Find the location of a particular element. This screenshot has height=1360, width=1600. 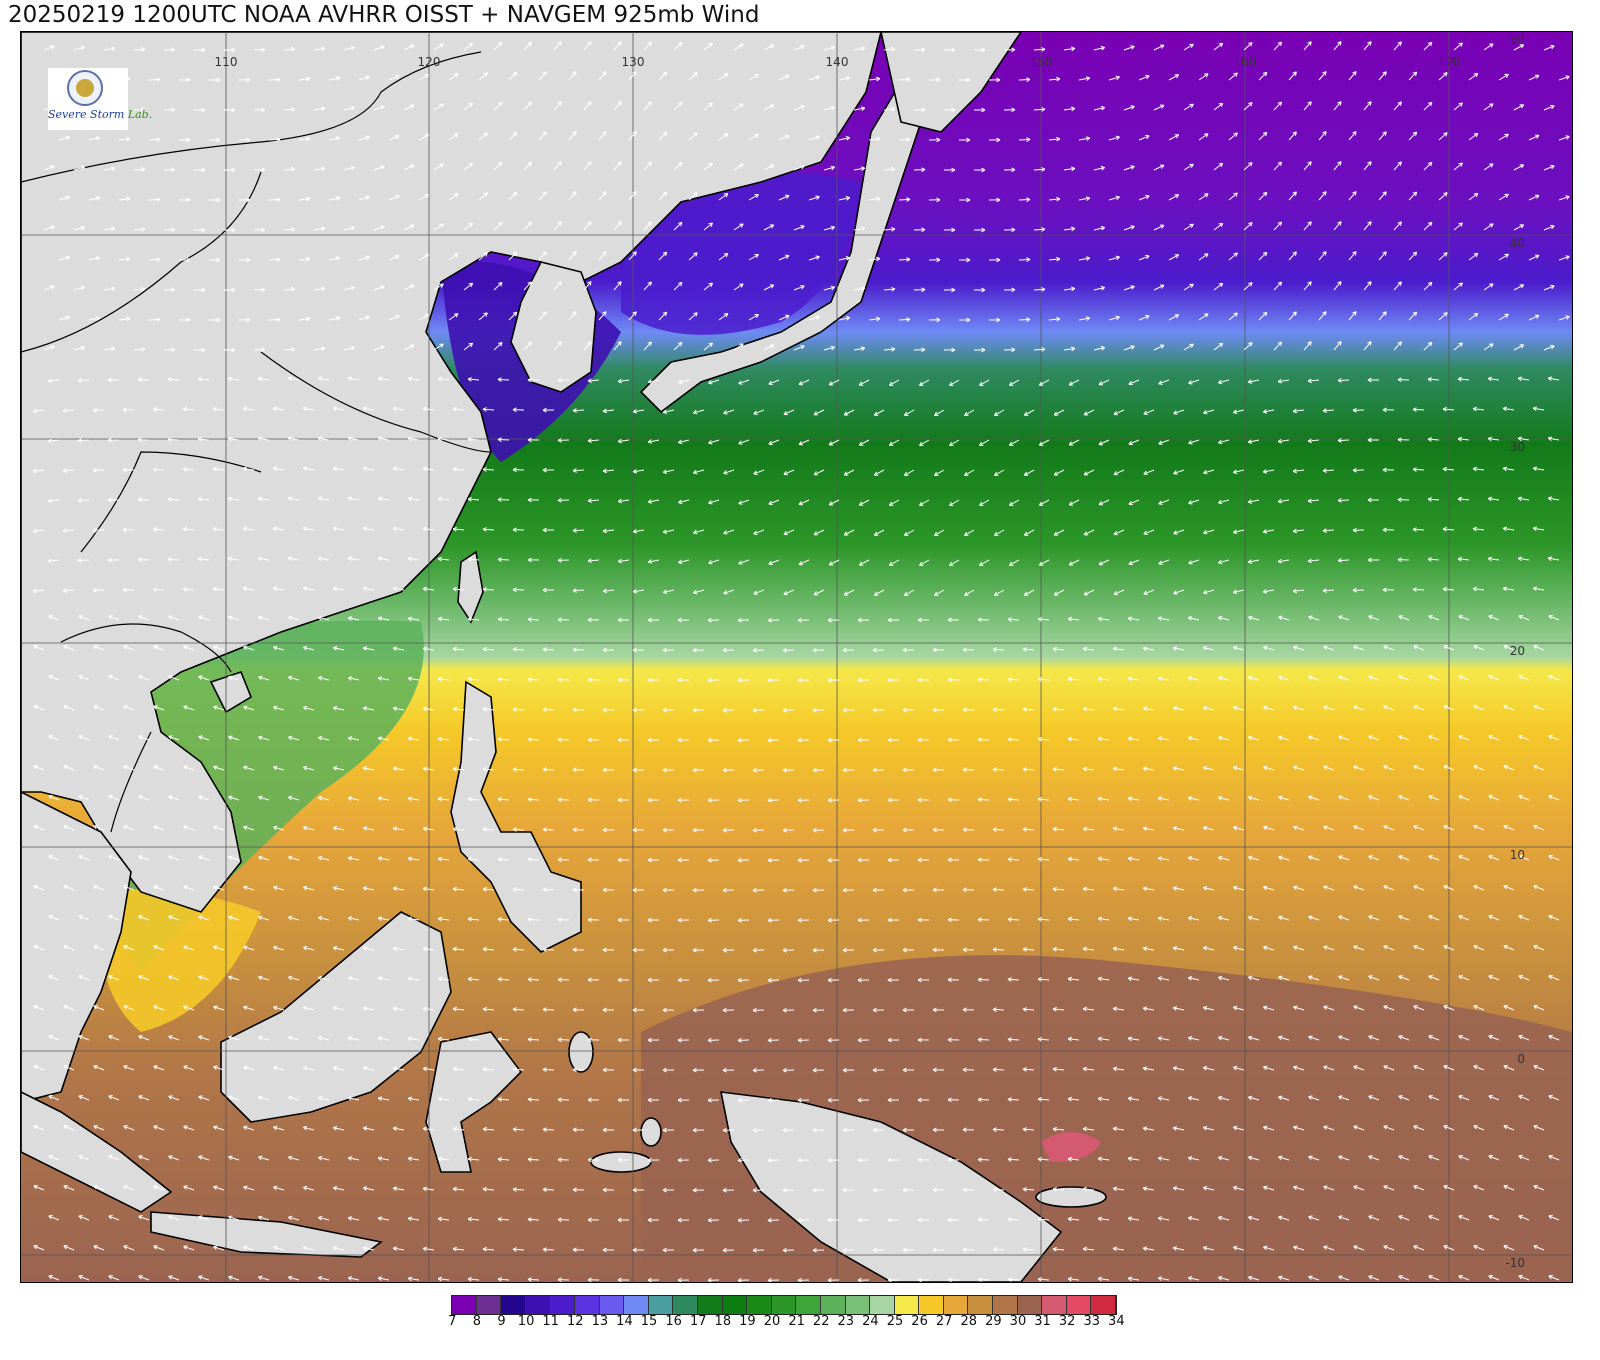

longitude-label: 130 is located at coordinates (633, 62).